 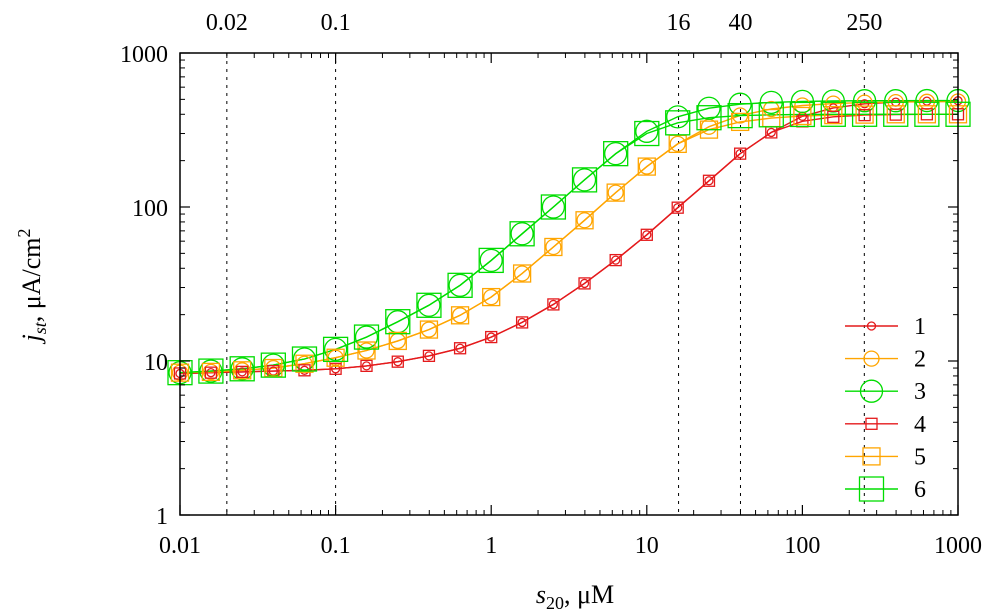 What do you see at coordinates (920, 490) in the screenshot?
I see `legend-label-6: 6` at bounding box center [920, 490].